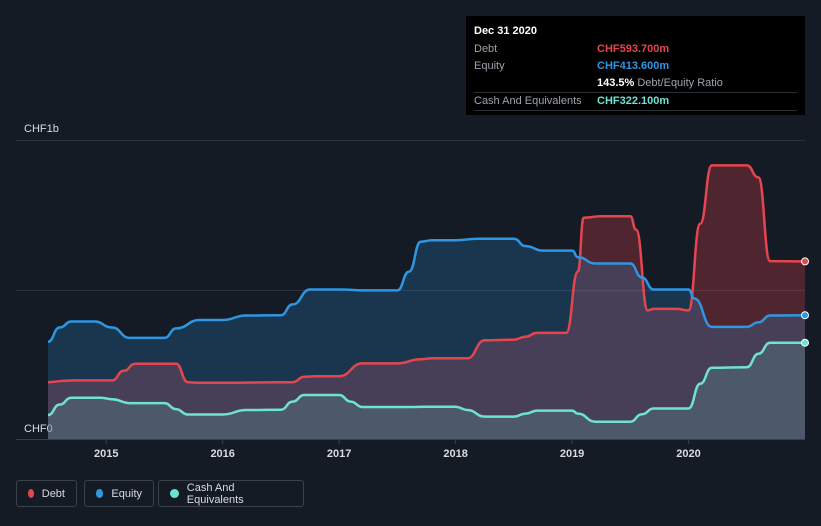 The image size is (821, 526). What do you see at coordinates (53, 493) in the screenshot?
I see `legend-label: Debt` at bounding box center [53, 493].